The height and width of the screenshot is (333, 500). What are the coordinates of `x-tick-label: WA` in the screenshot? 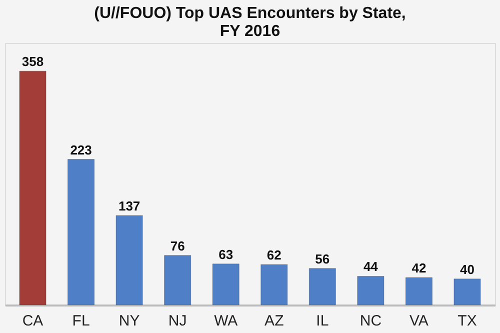 It's located at (226, 321).